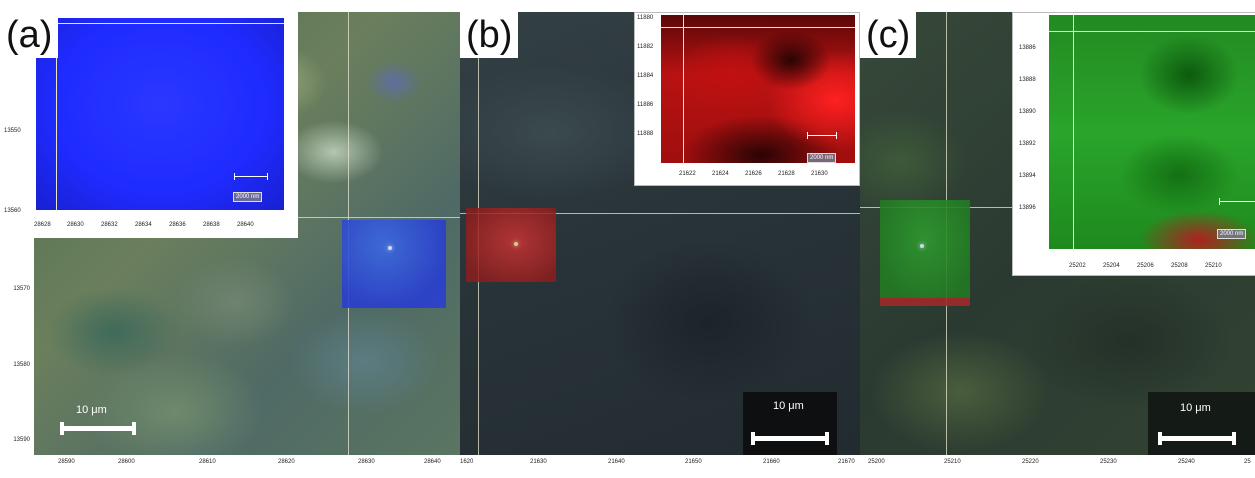  I want to click on inset-y-tick: 13550, so click(12, 131).